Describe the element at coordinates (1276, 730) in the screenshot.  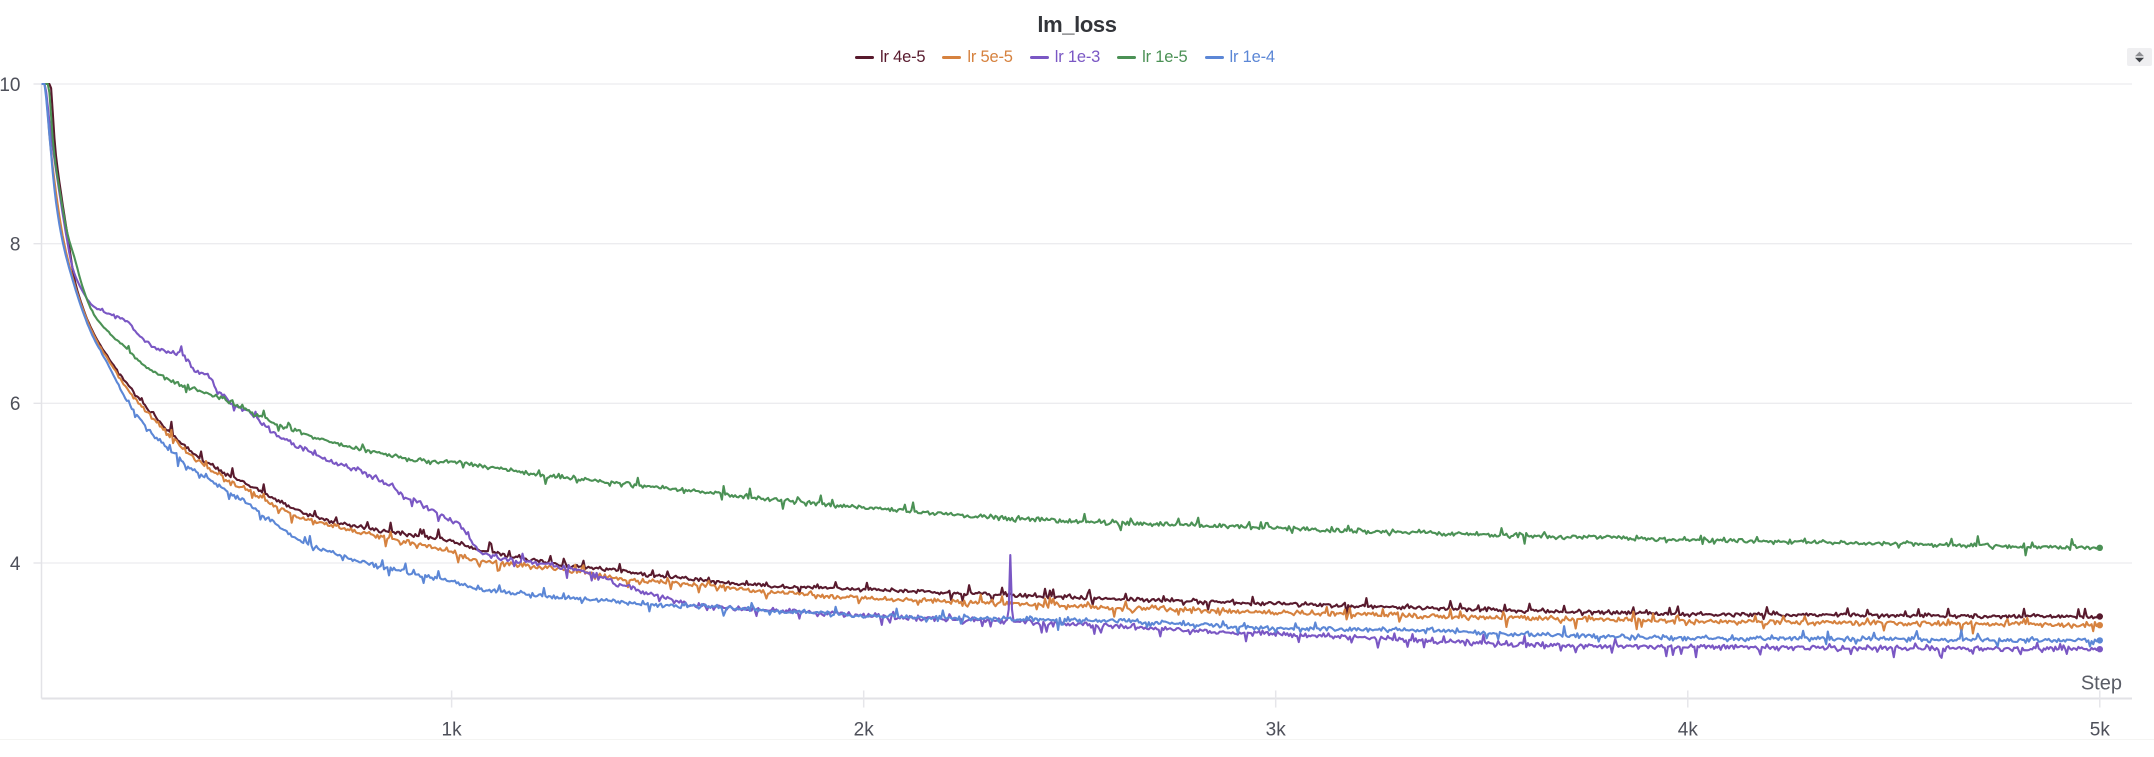
I see `svg-text: 3k` at that location.